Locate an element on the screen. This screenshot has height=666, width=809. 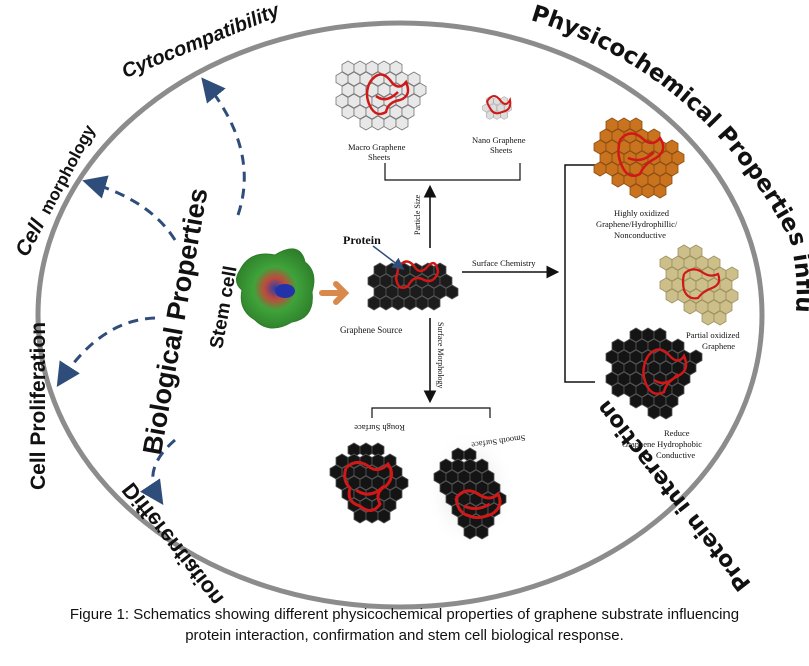
stem-cell-nucleus is located at coordinates (285, 291).